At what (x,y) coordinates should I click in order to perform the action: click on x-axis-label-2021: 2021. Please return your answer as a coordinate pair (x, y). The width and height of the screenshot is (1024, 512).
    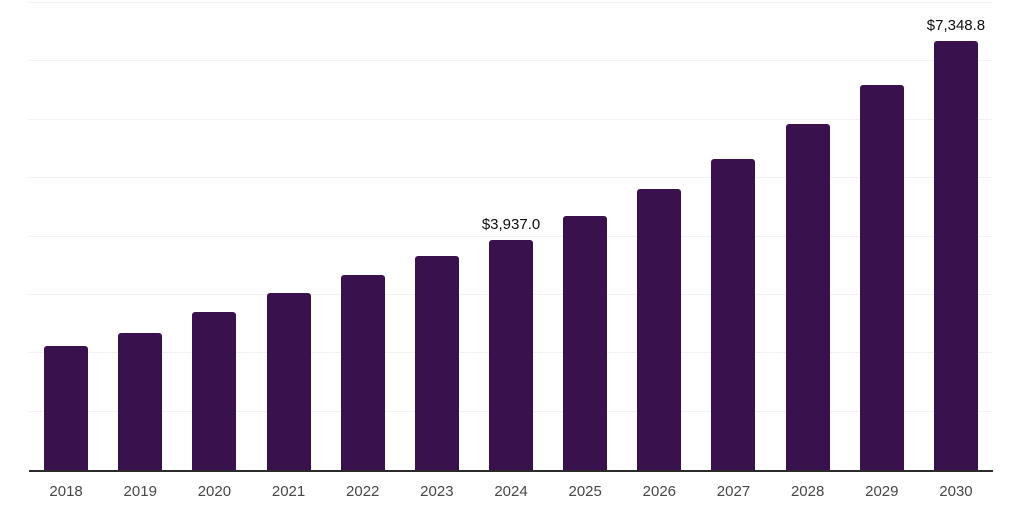
    Looking at the image, I should click on (288, 491).